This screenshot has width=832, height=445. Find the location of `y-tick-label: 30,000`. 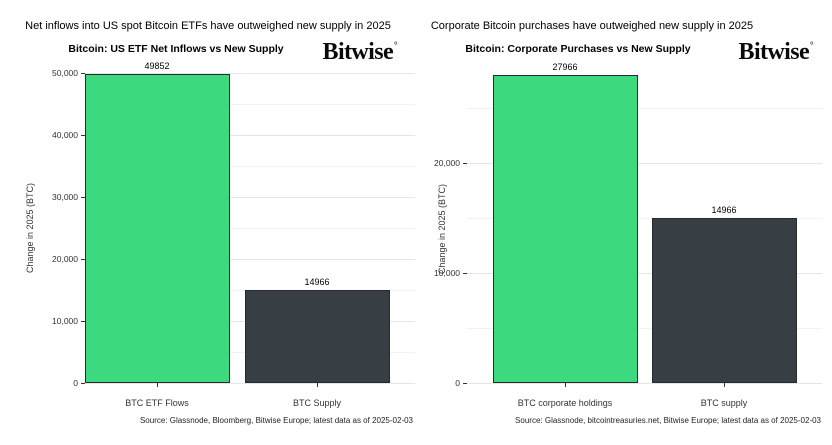

y-tick-label: 30,000 is located at coordinates (65, 197).